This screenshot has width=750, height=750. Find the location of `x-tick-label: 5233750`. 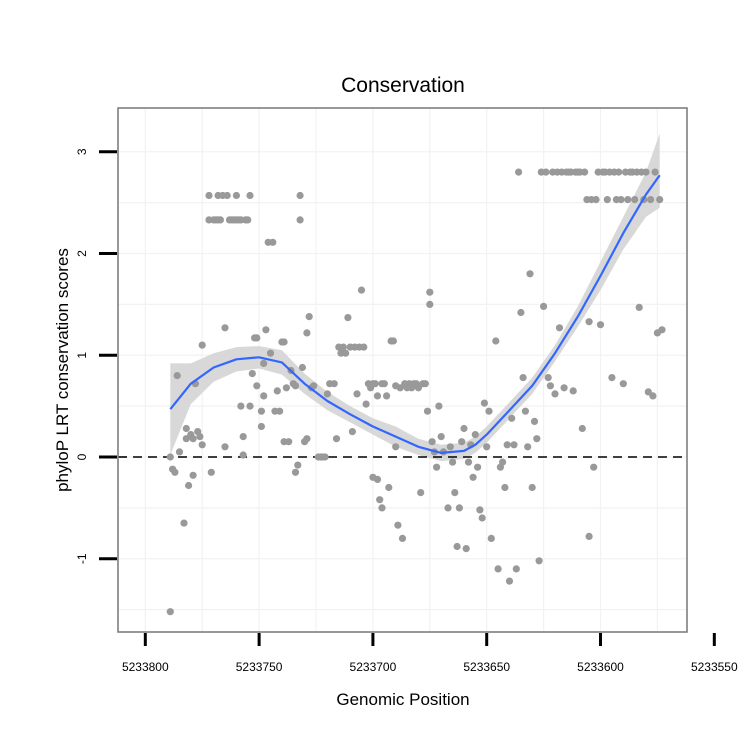

x-tick-label: 5233750 is located at coordinates (259, 667).